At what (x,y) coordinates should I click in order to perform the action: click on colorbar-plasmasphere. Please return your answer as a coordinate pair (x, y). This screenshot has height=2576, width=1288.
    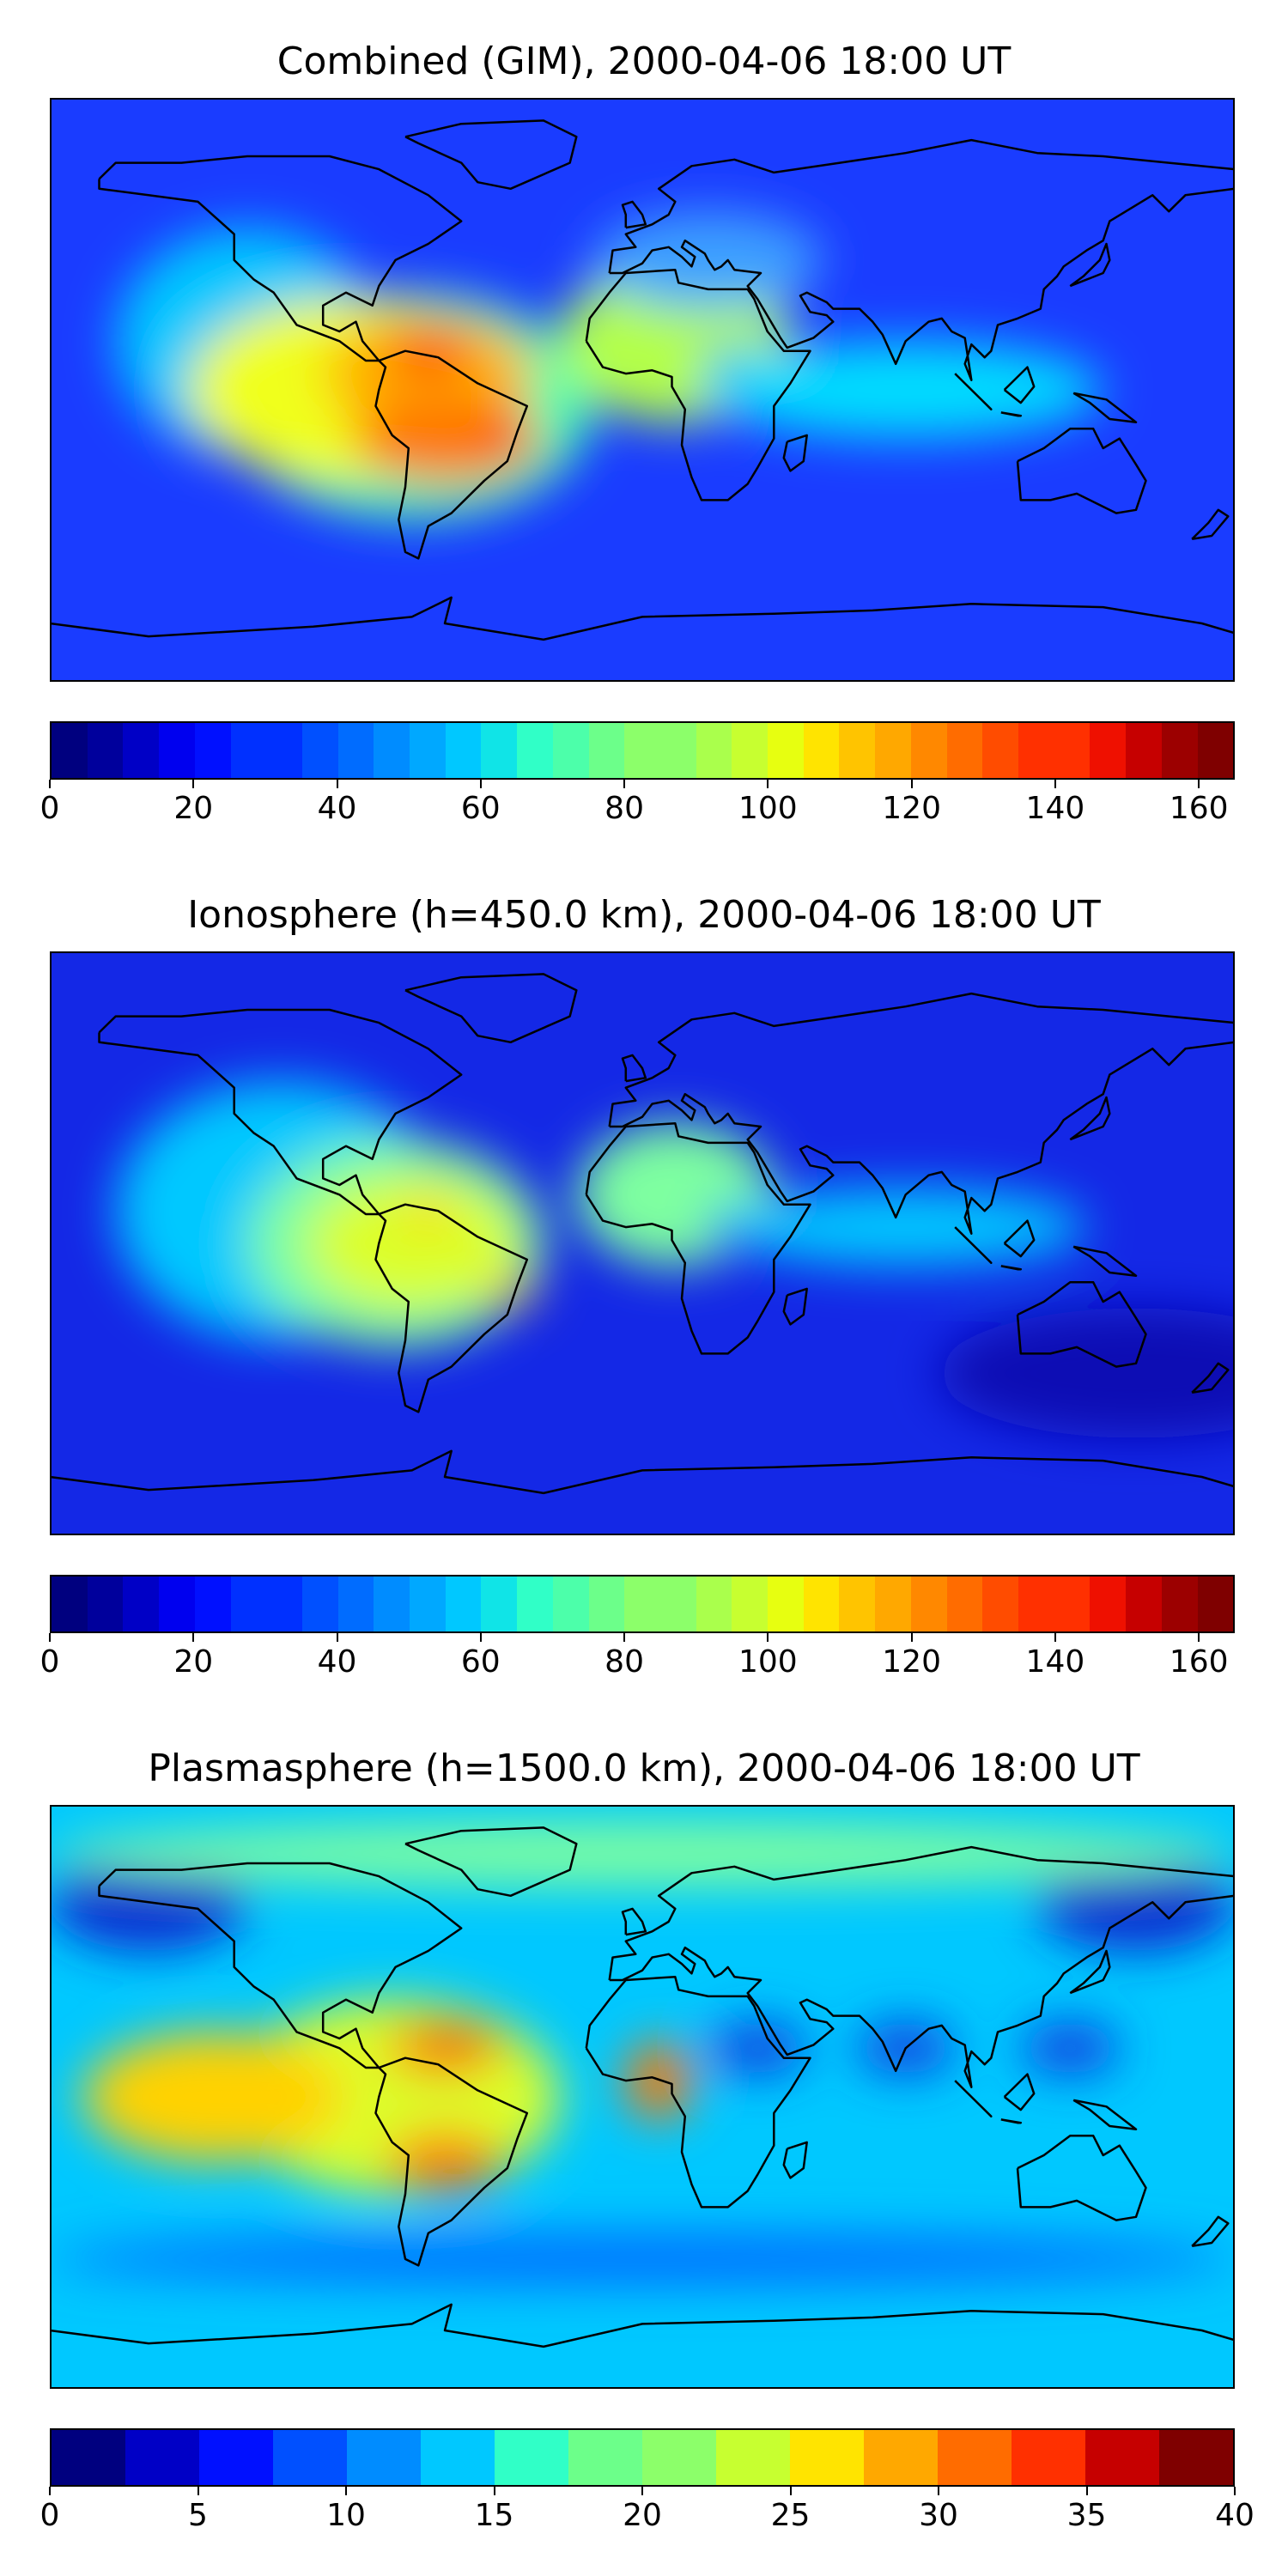
    Looking at the image, I should click on (642, 2457).